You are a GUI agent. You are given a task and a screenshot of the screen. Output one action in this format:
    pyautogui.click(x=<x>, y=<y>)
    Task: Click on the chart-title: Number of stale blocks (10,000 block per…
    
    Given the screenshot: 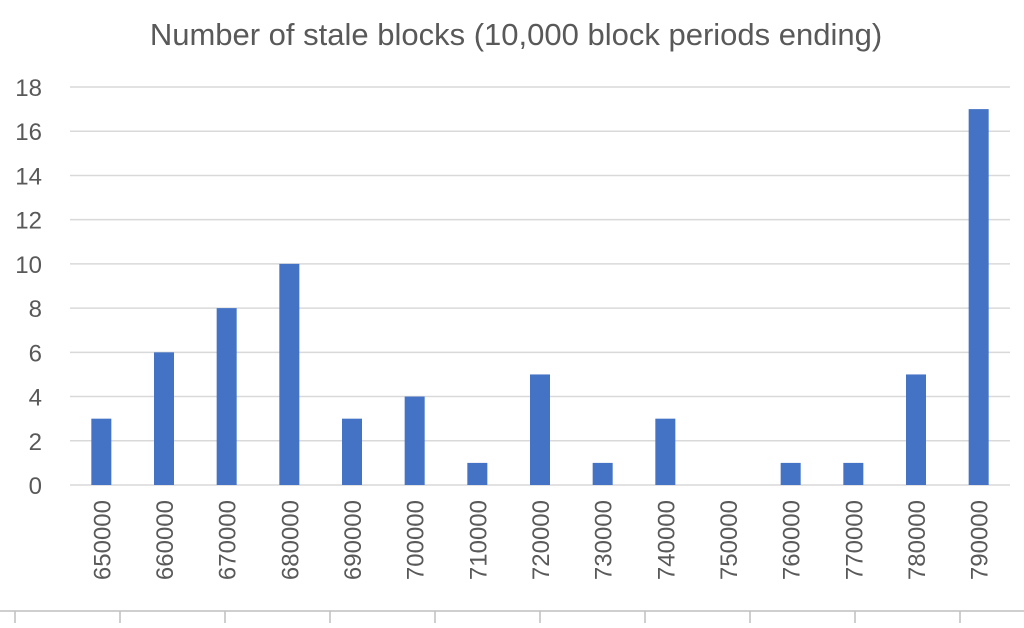 What is the action you would take?
    pyautogui.click(x=516, y=34)
    